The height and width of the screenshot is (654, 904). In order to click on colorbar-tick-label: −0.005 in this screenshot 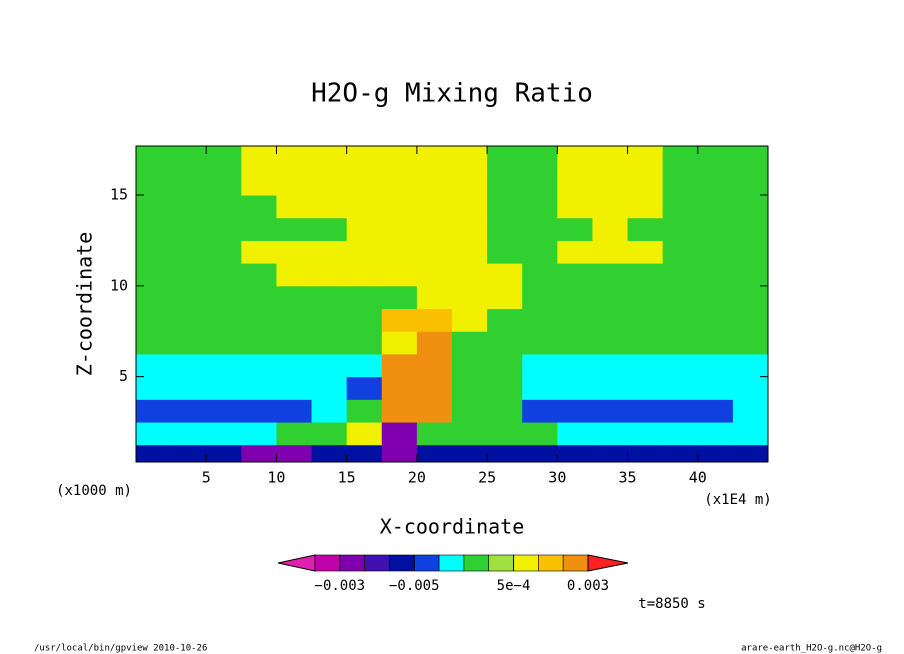, I will do `click(414, 586)`.